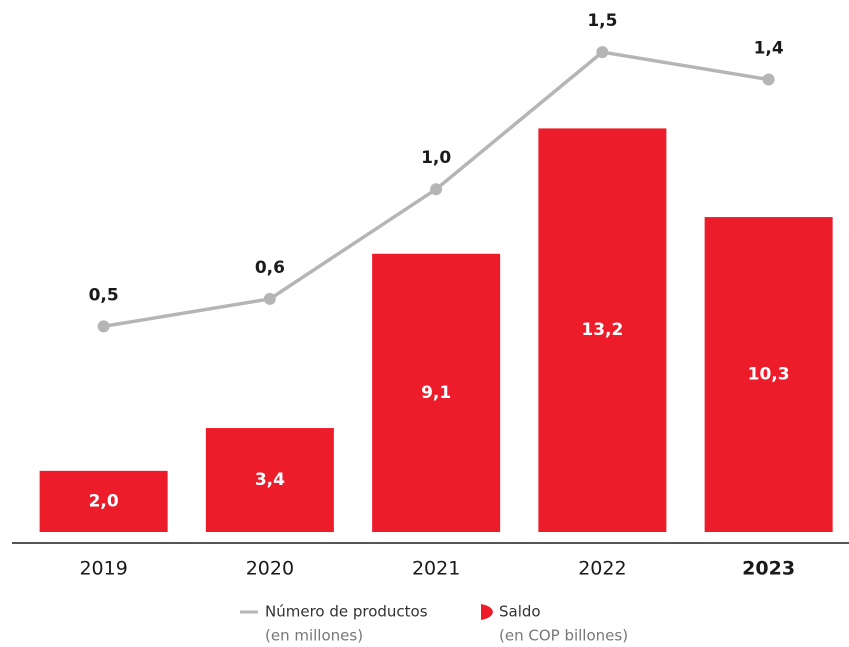 The width and height of the screenshot is (849, 647). What do you see at coordinates (602, 21) in the screenshot?
I see `point-label: 1,5` at bounding box center [602, 21].